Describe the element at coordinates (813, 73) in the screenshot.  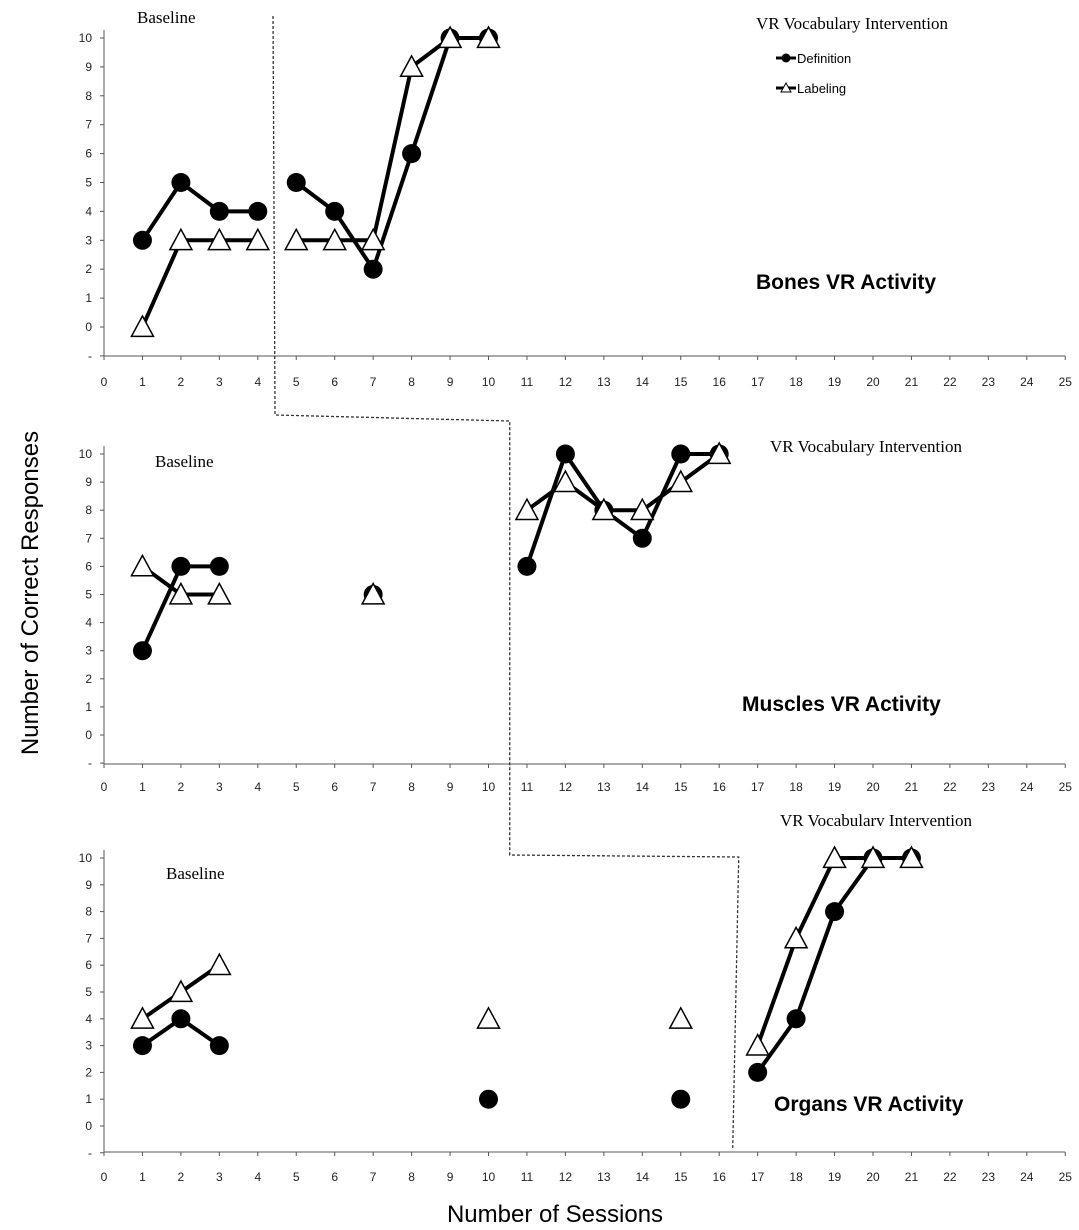
I see `legend: Definition Labeling` at that location.